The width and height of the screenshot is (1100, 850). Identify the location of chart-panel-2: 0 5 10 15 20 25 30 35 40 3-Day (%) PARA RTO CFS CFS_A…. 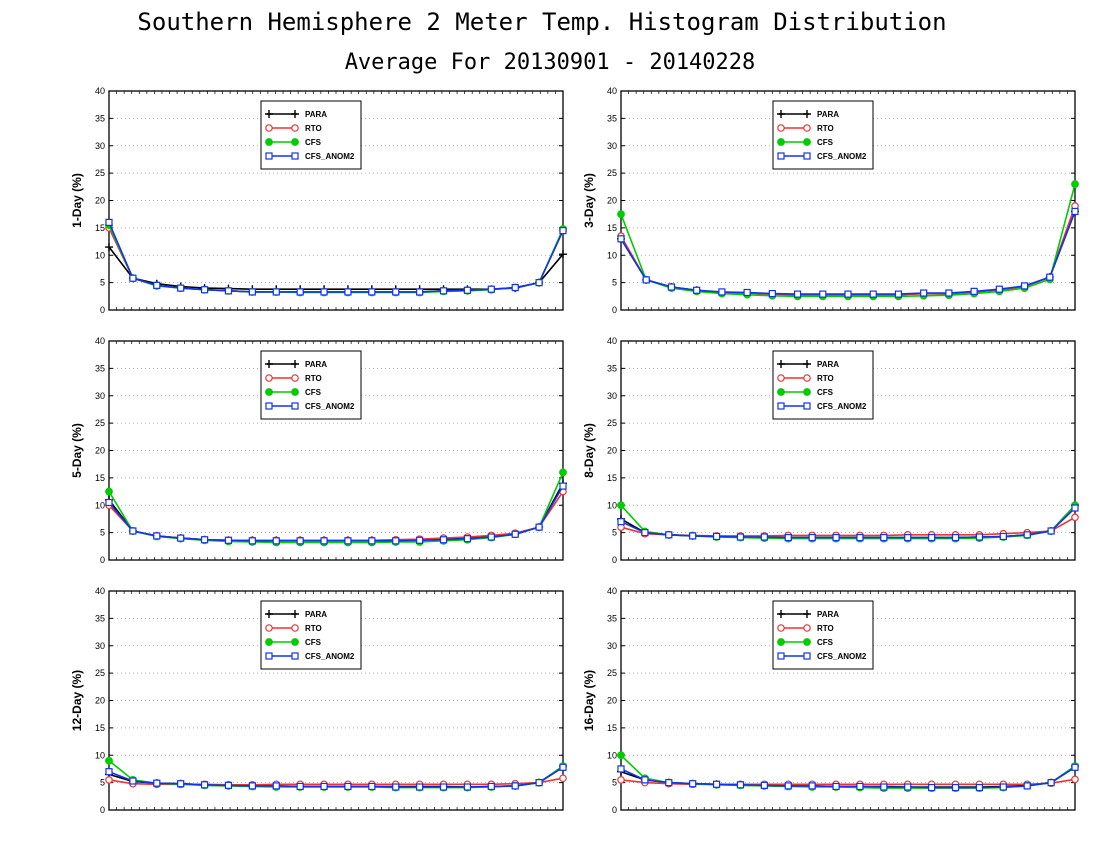
(830, 200).